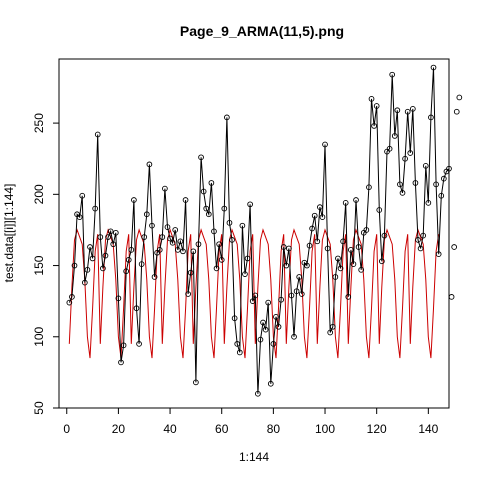 This screenshot has width=480, height=480. Describe the element at coordinates (39, 336) in the screenshot. I see `y-tick-label: 100` at that location.